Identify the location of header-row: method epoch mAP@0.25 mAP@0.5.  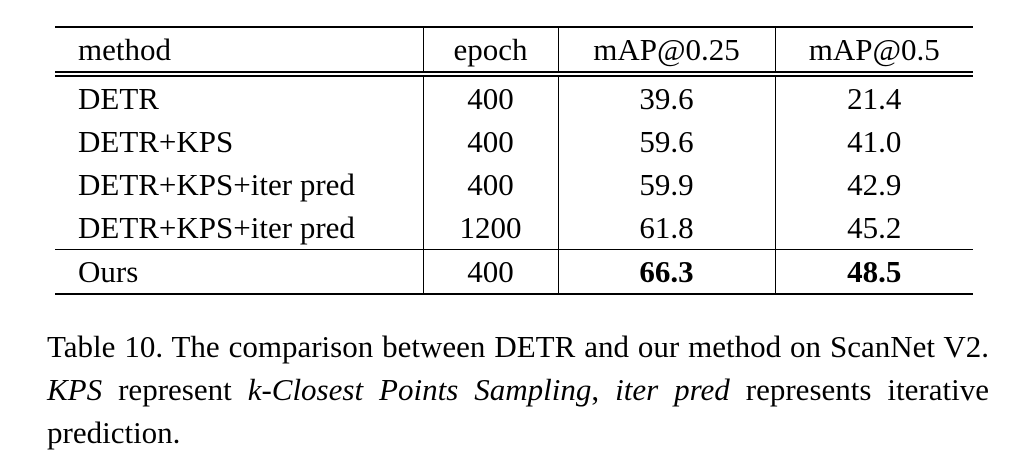
(514, 52).